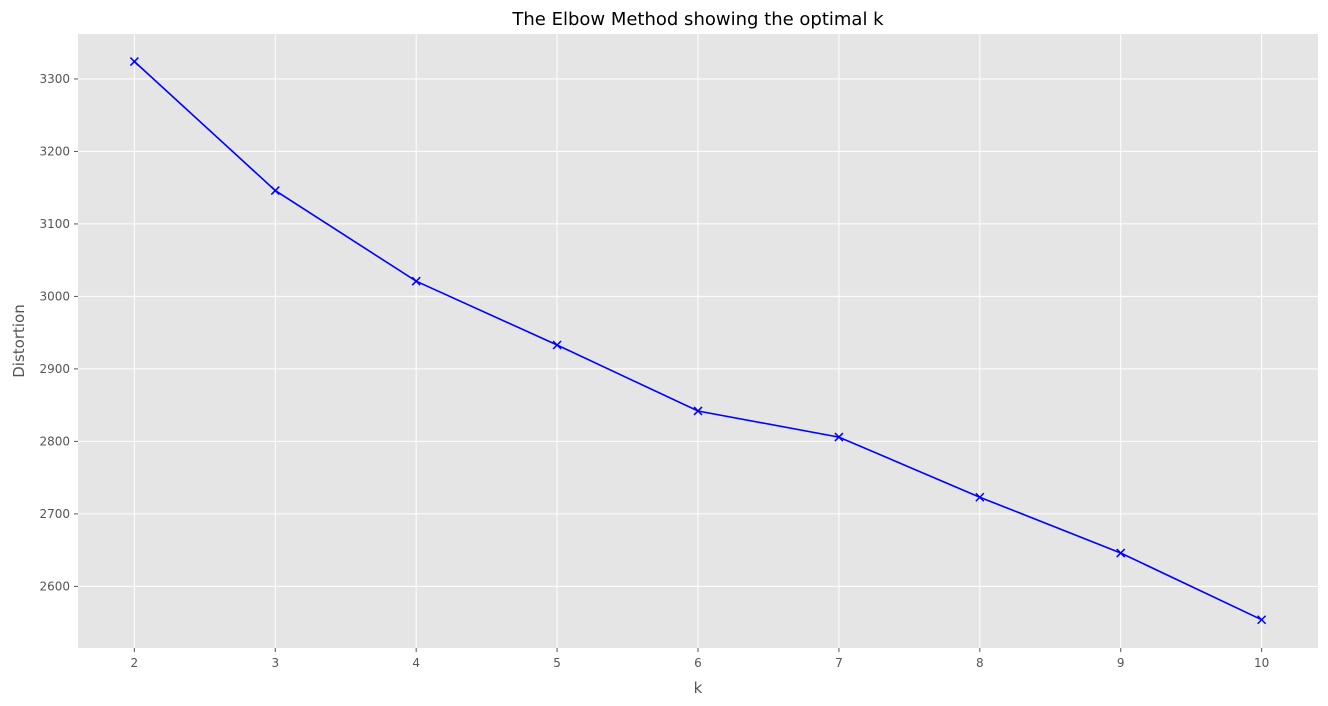 This screenshot has height=706, width=1328. I want to click on x-tick-label: 3, so click(275, 663).